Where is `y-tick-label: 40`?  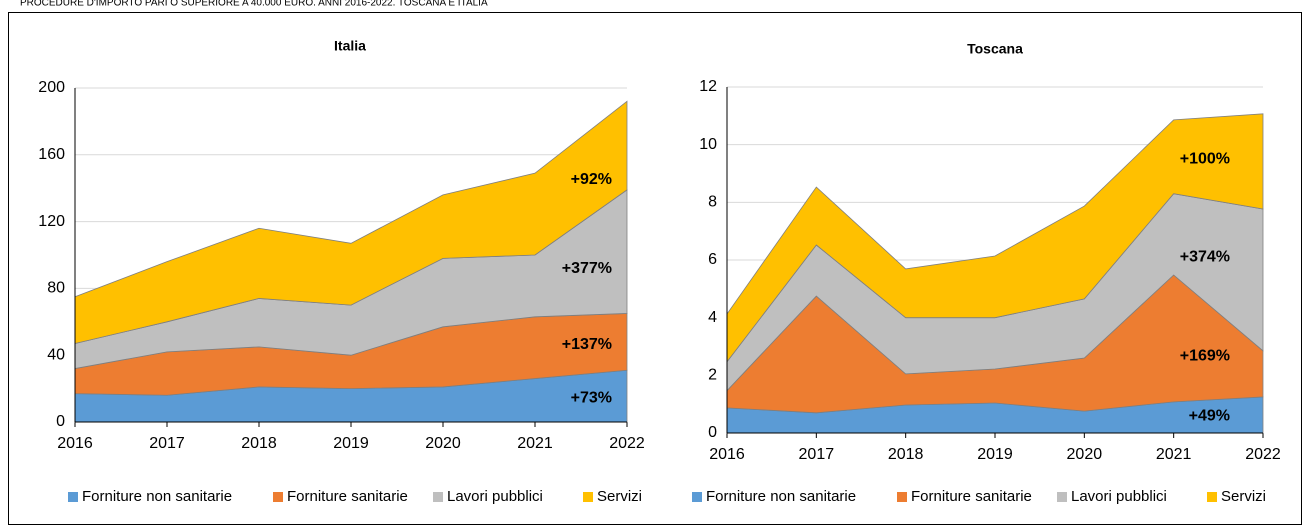 y-tick-label: 40 is located at coordinates (56, 354).